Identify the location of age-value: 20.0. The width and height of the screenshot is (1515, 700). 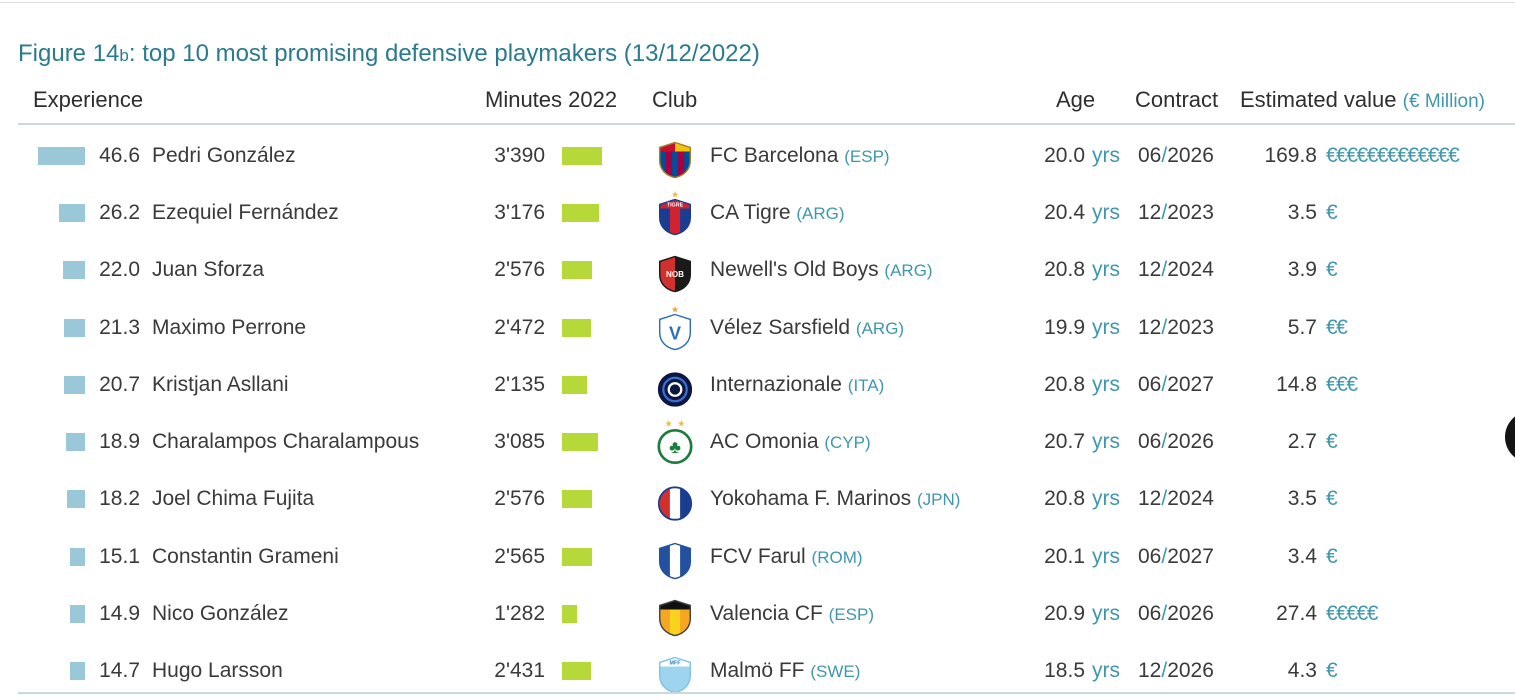
(1064, 155).